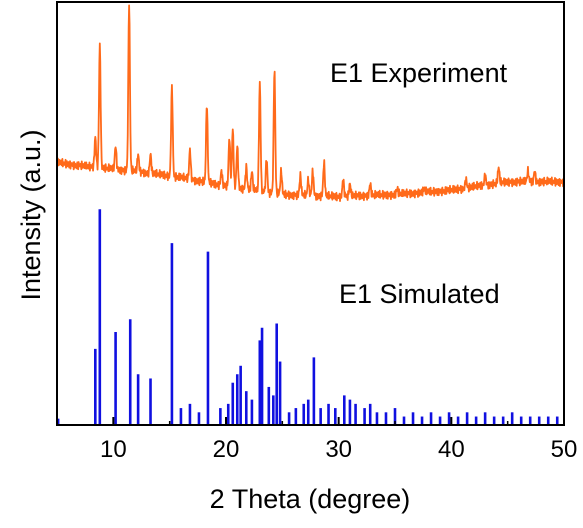 The width and height of the screenshot is (583, 528). What do you see at coordinates (113, 449) in the screenshot?
I see `x-tick-label: 10` at bounding box center [113, 449].